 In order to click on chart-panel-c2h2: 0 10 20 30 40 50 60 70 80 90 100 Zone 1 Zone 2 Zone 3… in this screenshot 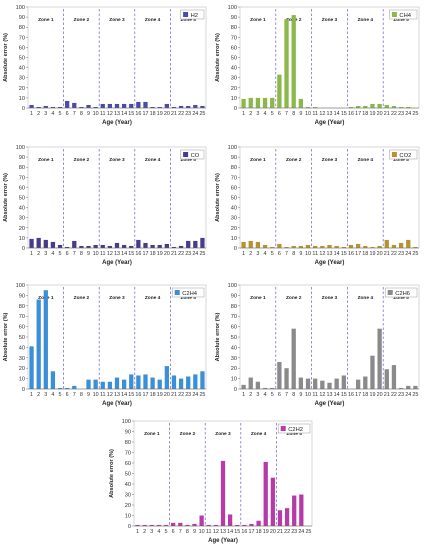, I will do `click(211, 481)`.